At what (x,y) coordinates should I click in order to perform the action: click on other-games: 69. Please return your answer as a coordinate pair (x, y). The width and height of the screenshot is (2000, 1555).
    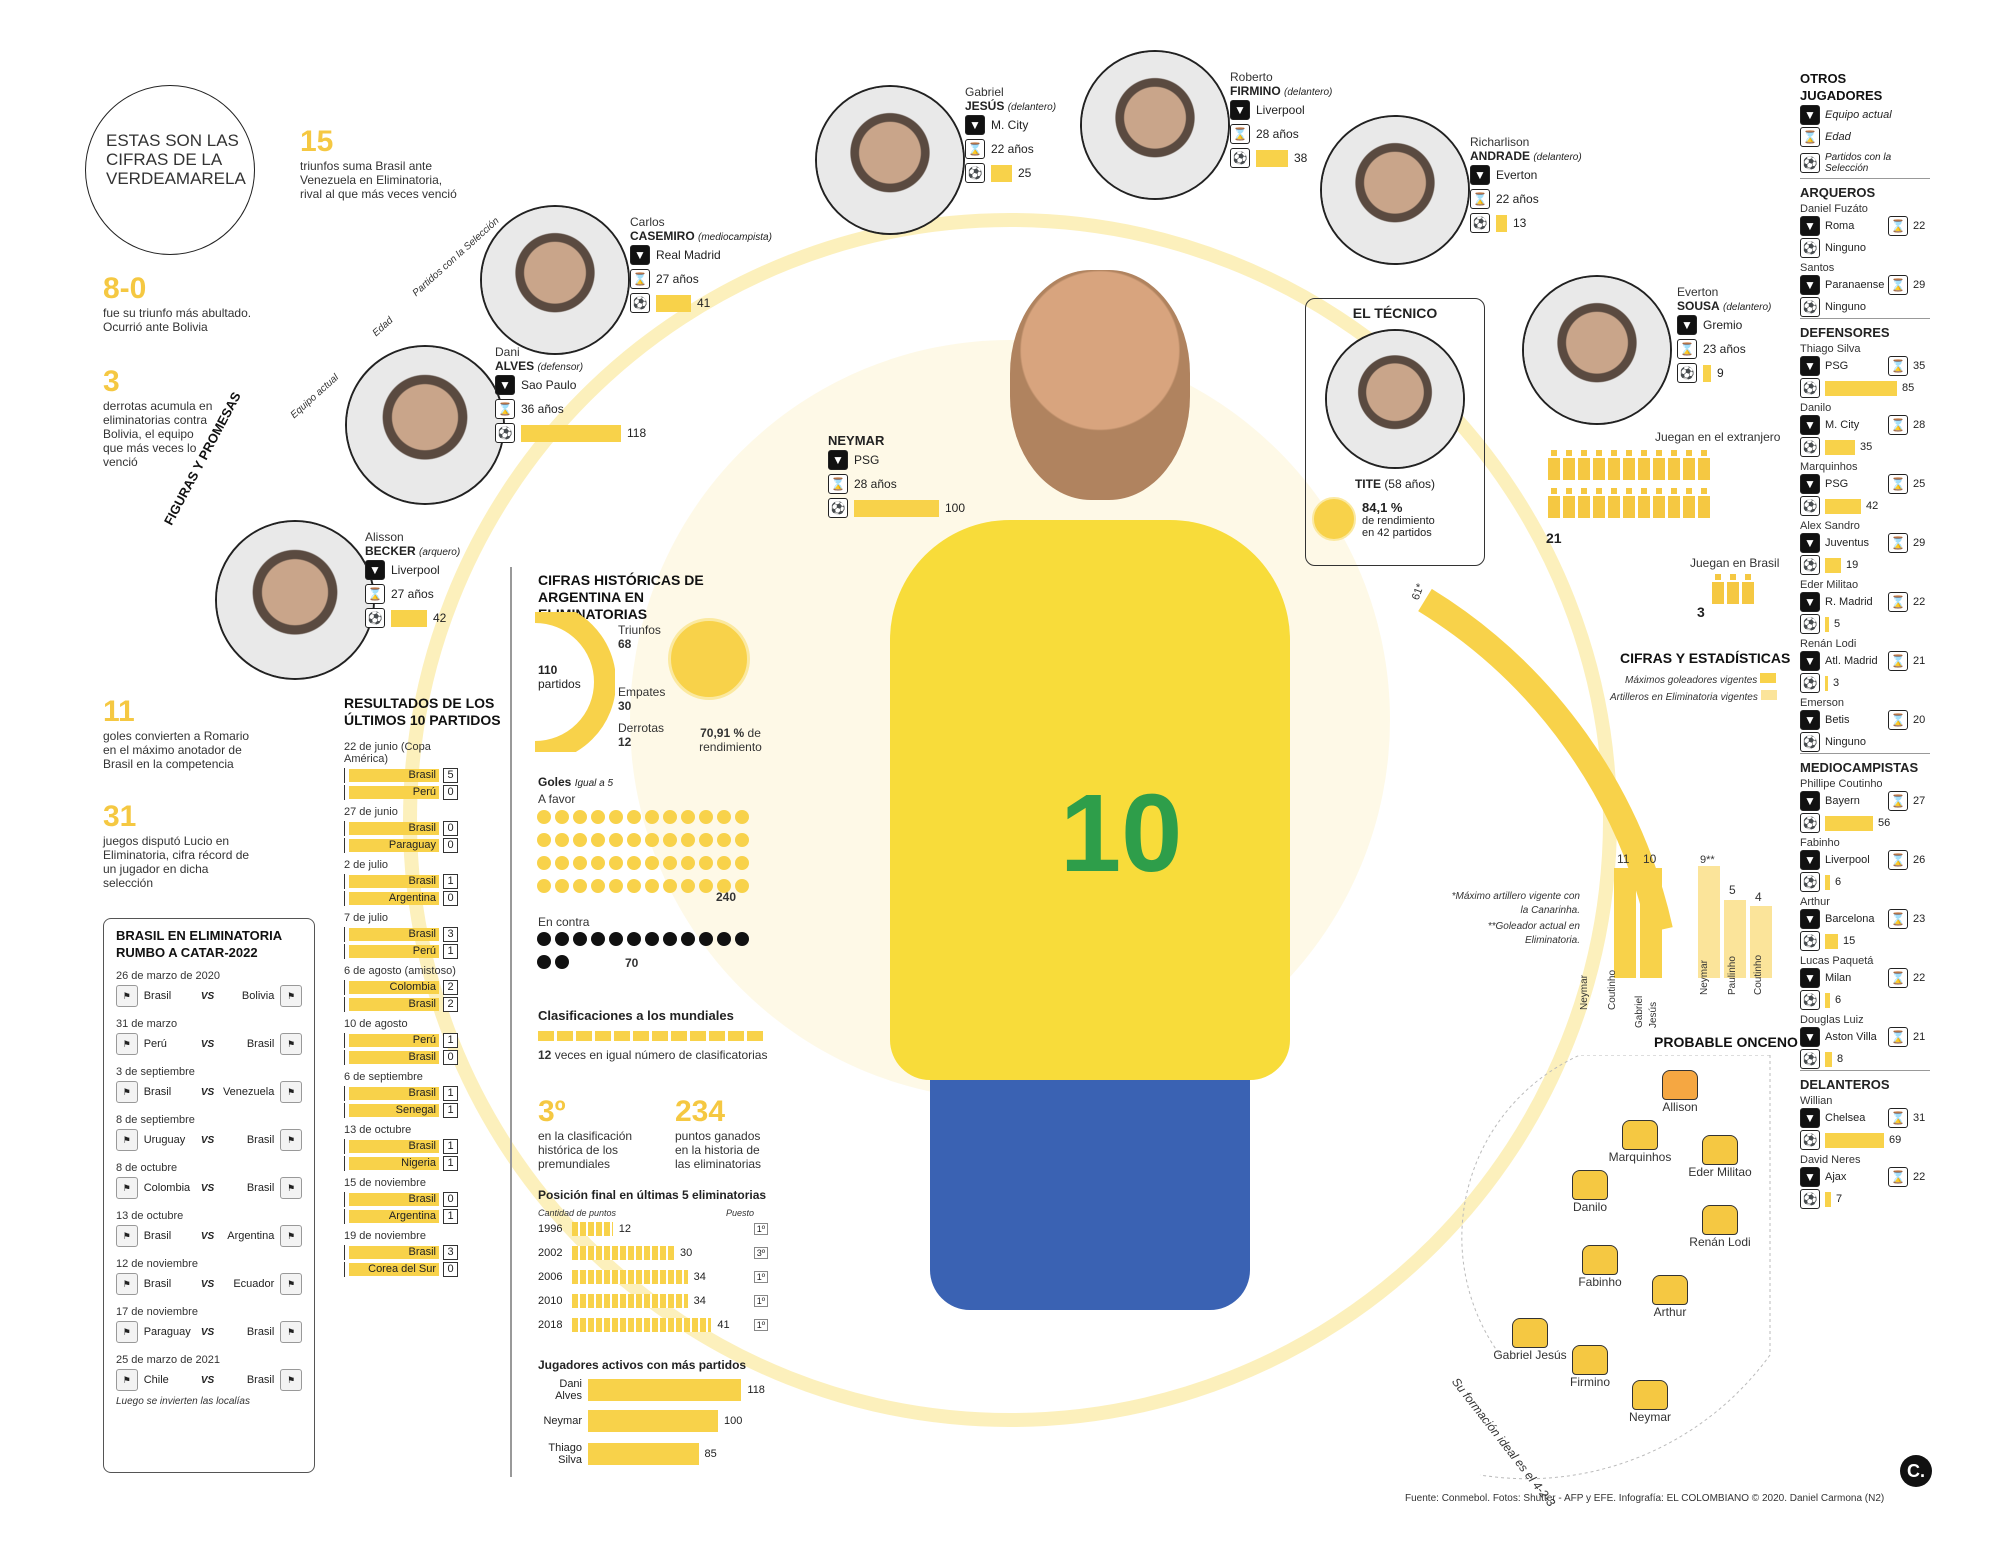
    Looking at the image, I should click on (1895, 1140).